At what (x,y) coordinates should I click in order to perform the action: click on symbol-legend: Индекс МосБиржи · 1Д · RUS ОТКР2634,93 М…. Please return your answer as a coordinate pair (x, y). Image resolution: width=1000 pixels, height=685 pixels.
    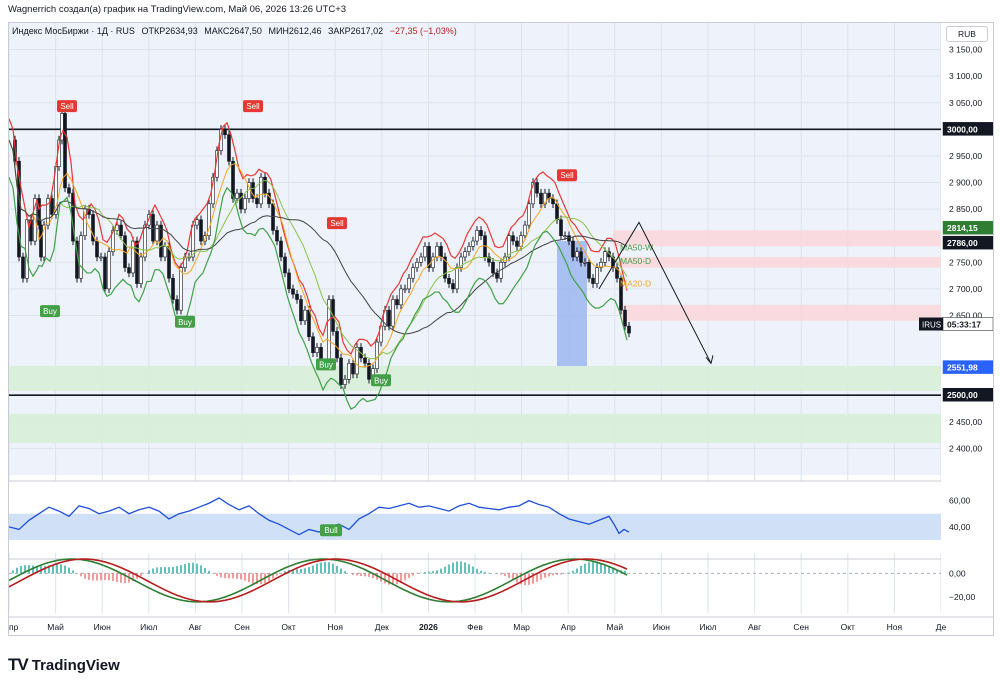
    Looking at the image, I should click on (236, 31).